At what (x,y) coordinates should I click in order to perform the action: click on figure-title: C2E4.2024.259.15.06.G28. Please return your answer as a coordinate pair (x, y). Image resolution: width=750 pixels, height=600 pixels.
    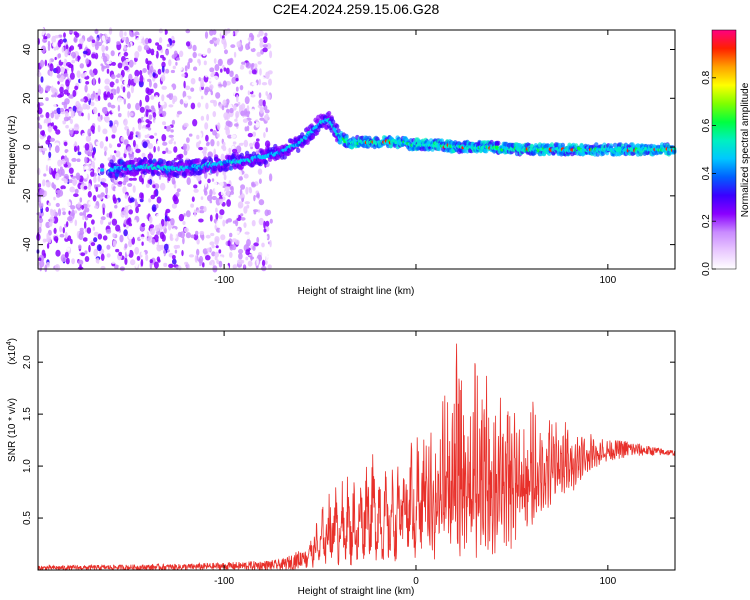
    Looking at the image, I should click on (356, 9).